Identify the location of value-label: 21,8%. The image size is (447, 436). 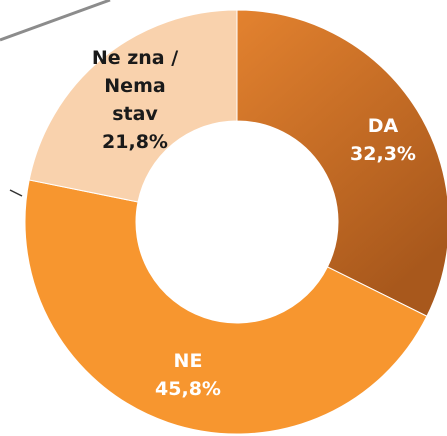
(135, 142).